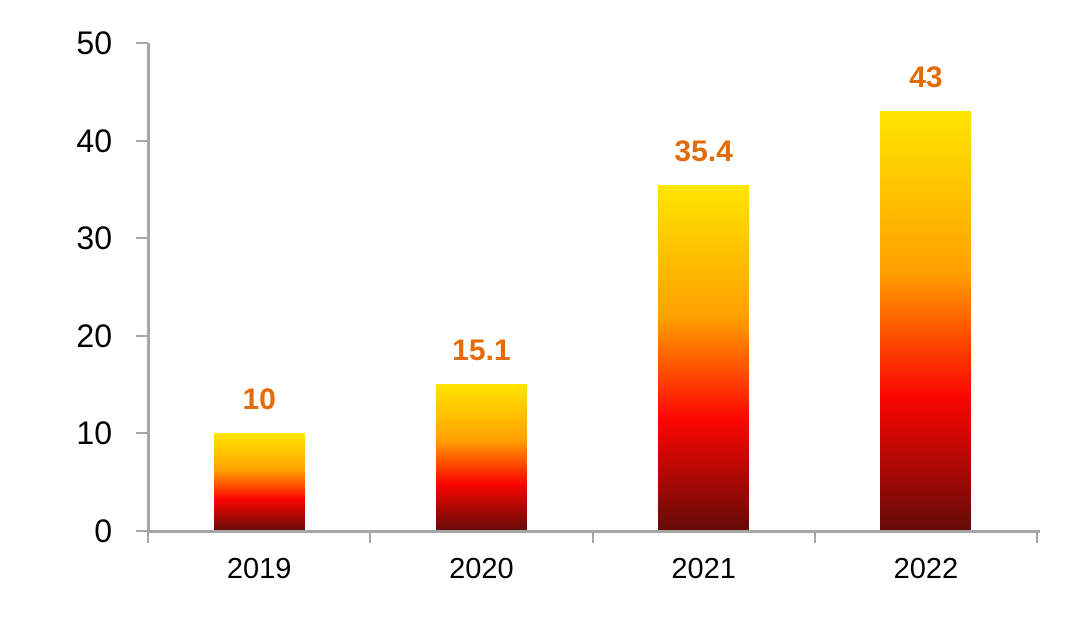  Describe the element at coordinates (481, 350) in the screenshot. I see `bar-value-label-2020: 15.1` at that location.